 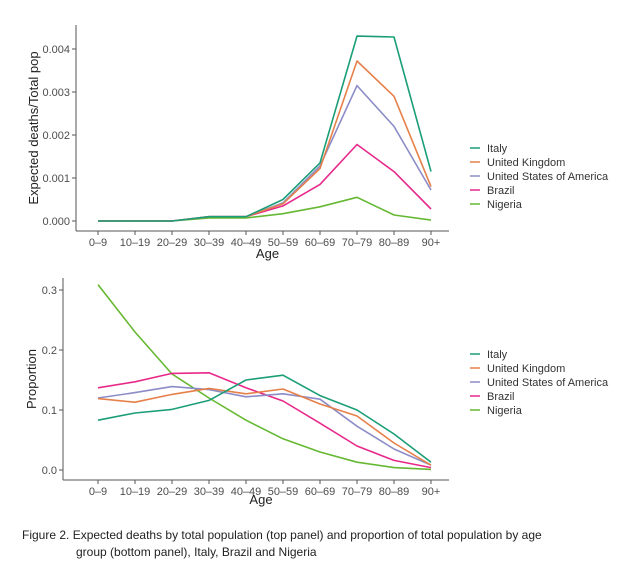 I want to click on top-panel-legend-label: United States of America, so click(x=548, y=177).